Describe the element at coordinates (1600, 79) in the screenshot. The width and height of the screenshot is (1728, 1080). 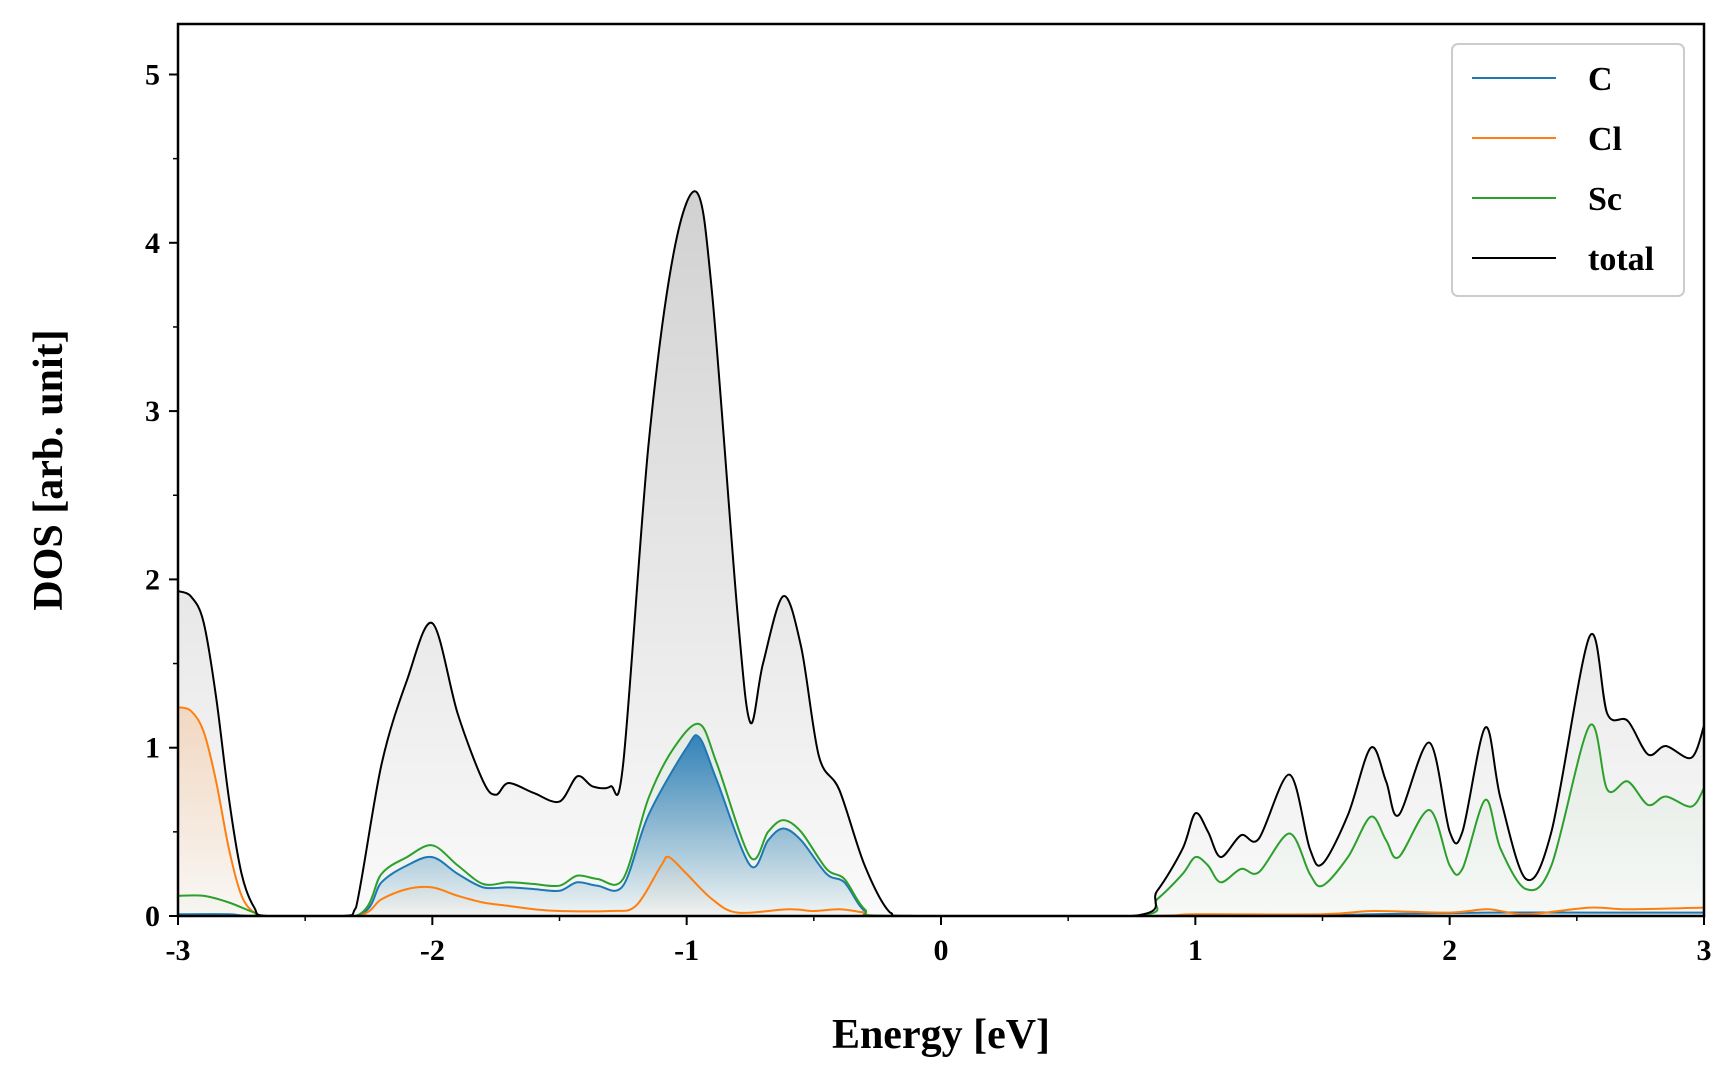
I see `legend-label-c: C` at that location.